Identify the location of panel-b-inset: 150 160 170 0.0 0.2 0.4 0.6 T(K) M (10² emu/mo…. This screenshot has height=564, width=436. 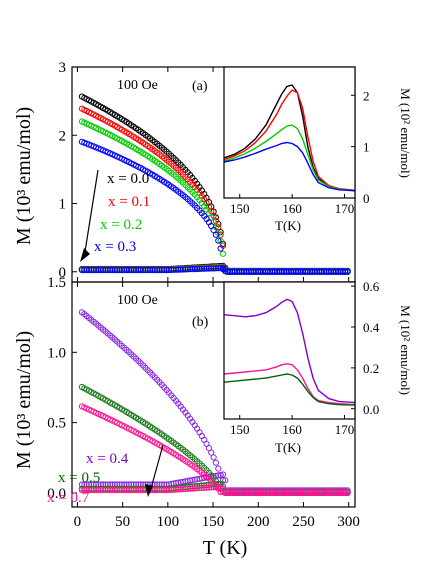
(318, 367).